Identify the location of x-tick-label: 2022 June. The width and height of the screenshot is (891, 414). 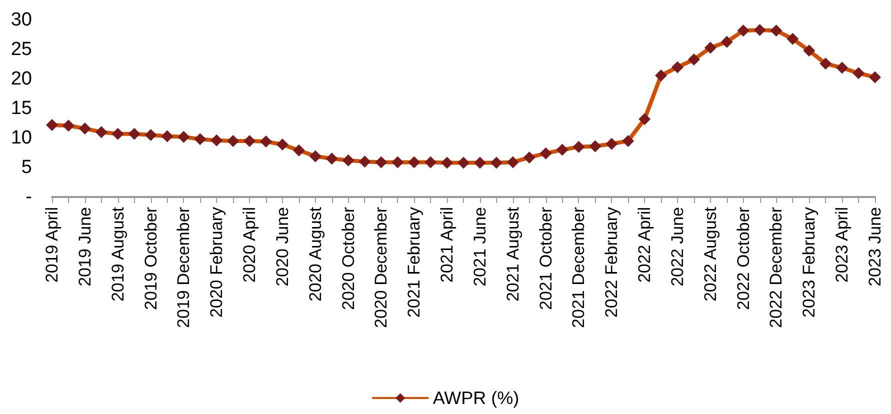
(677, 246).